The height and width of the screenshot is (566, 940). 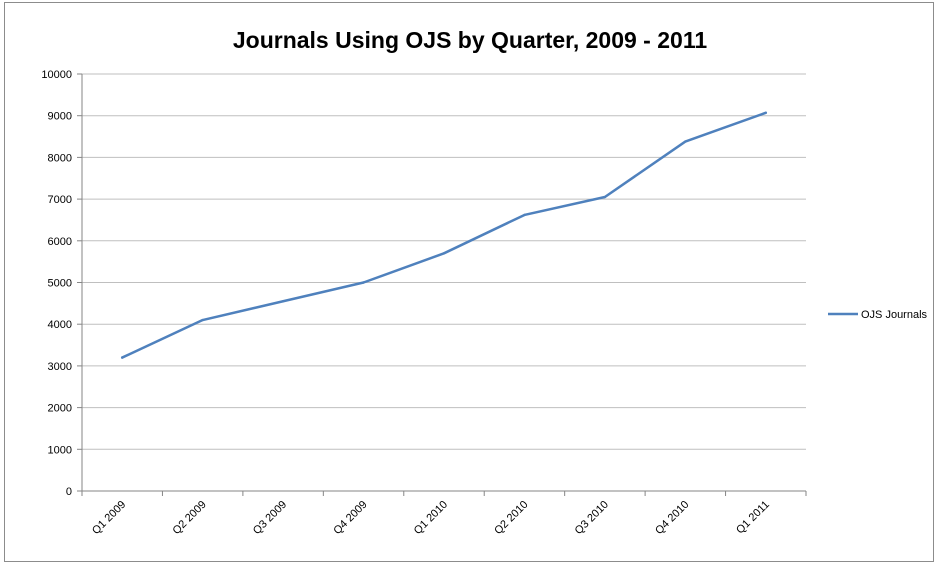 I want to click on x-tick-label: Q3 2010, so click(x=592, y=518).